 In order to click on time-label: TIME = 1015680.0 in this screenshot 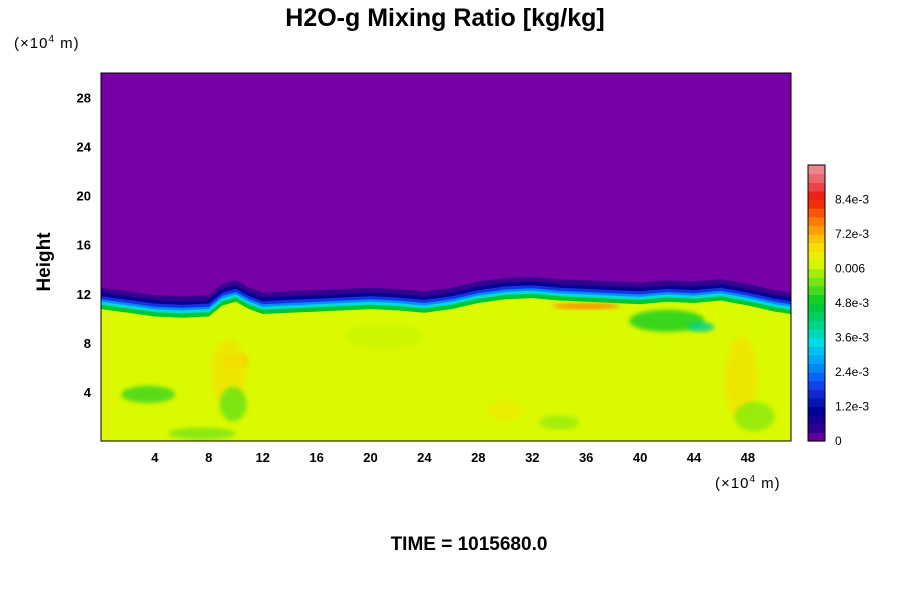, I will do `click(469, 544)`.